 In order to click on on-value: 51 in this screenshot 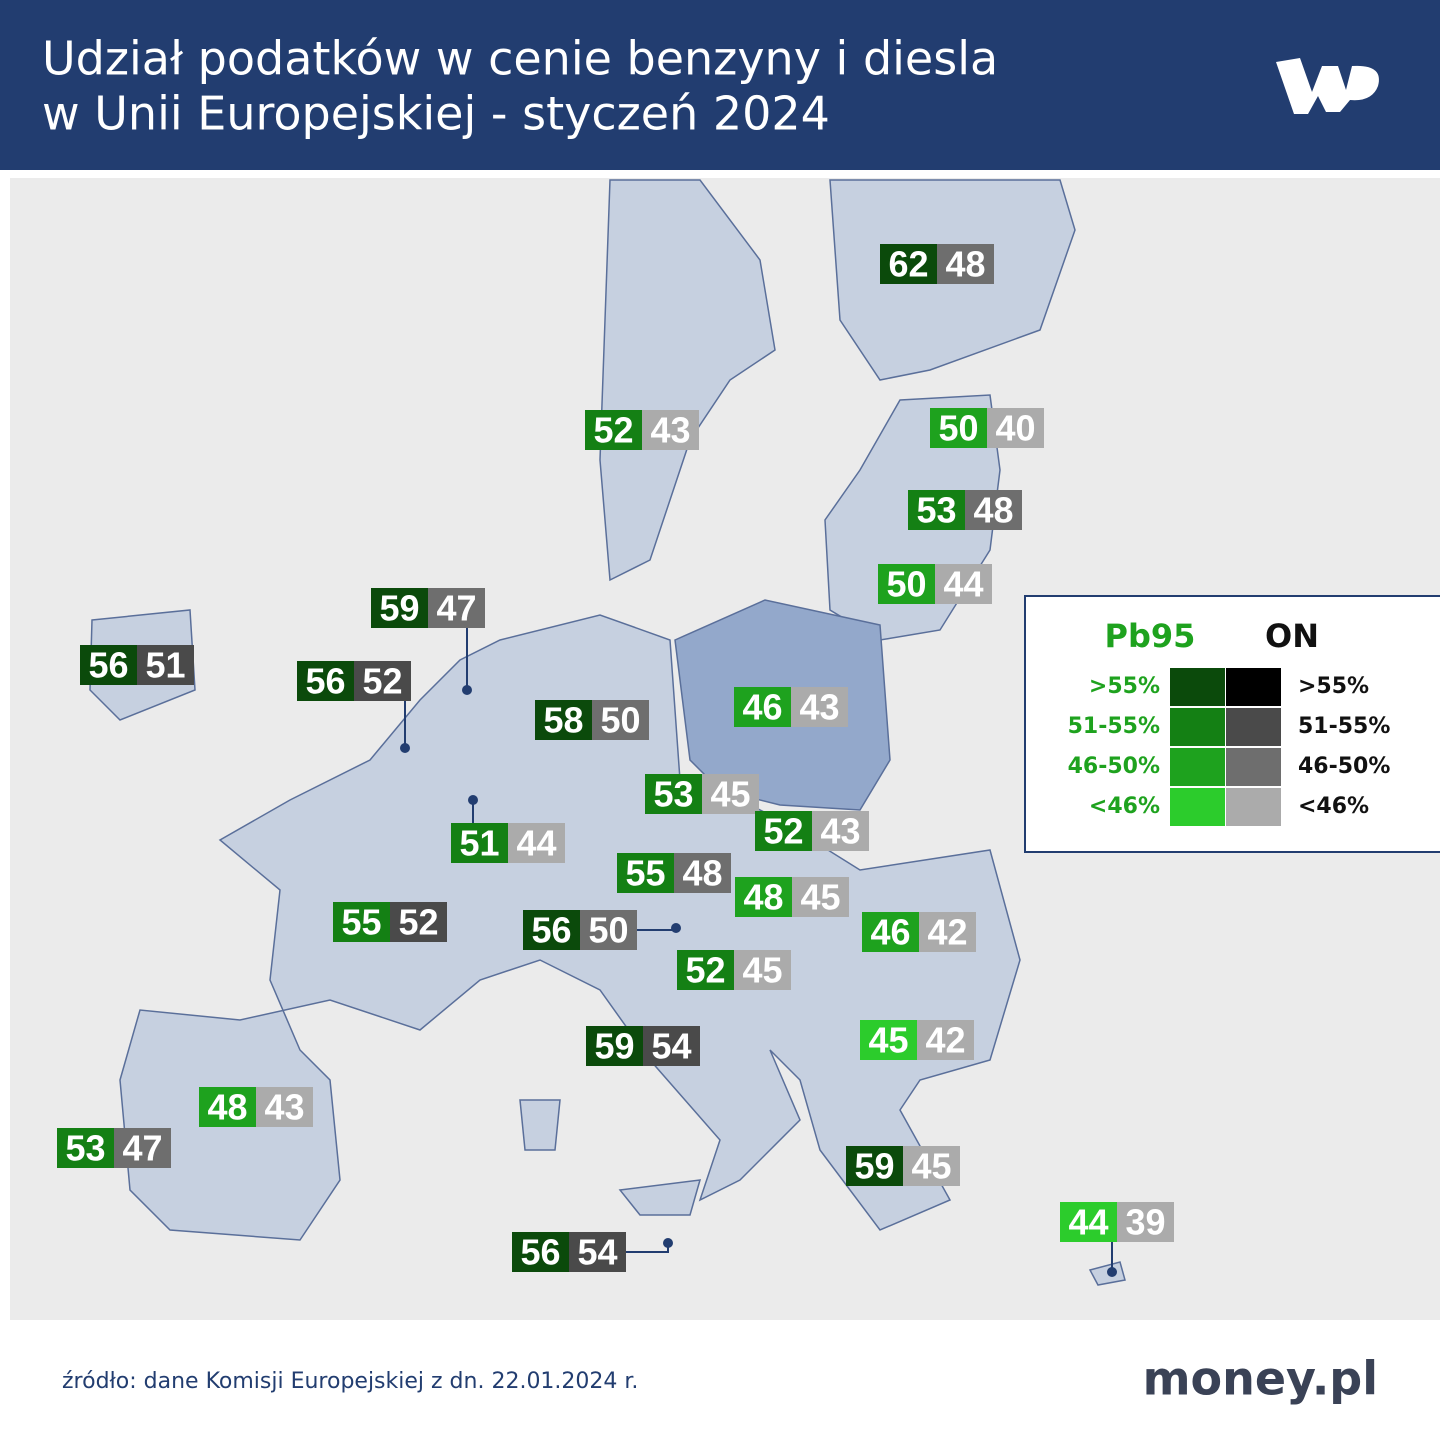, I will do `click(165, 665)`.